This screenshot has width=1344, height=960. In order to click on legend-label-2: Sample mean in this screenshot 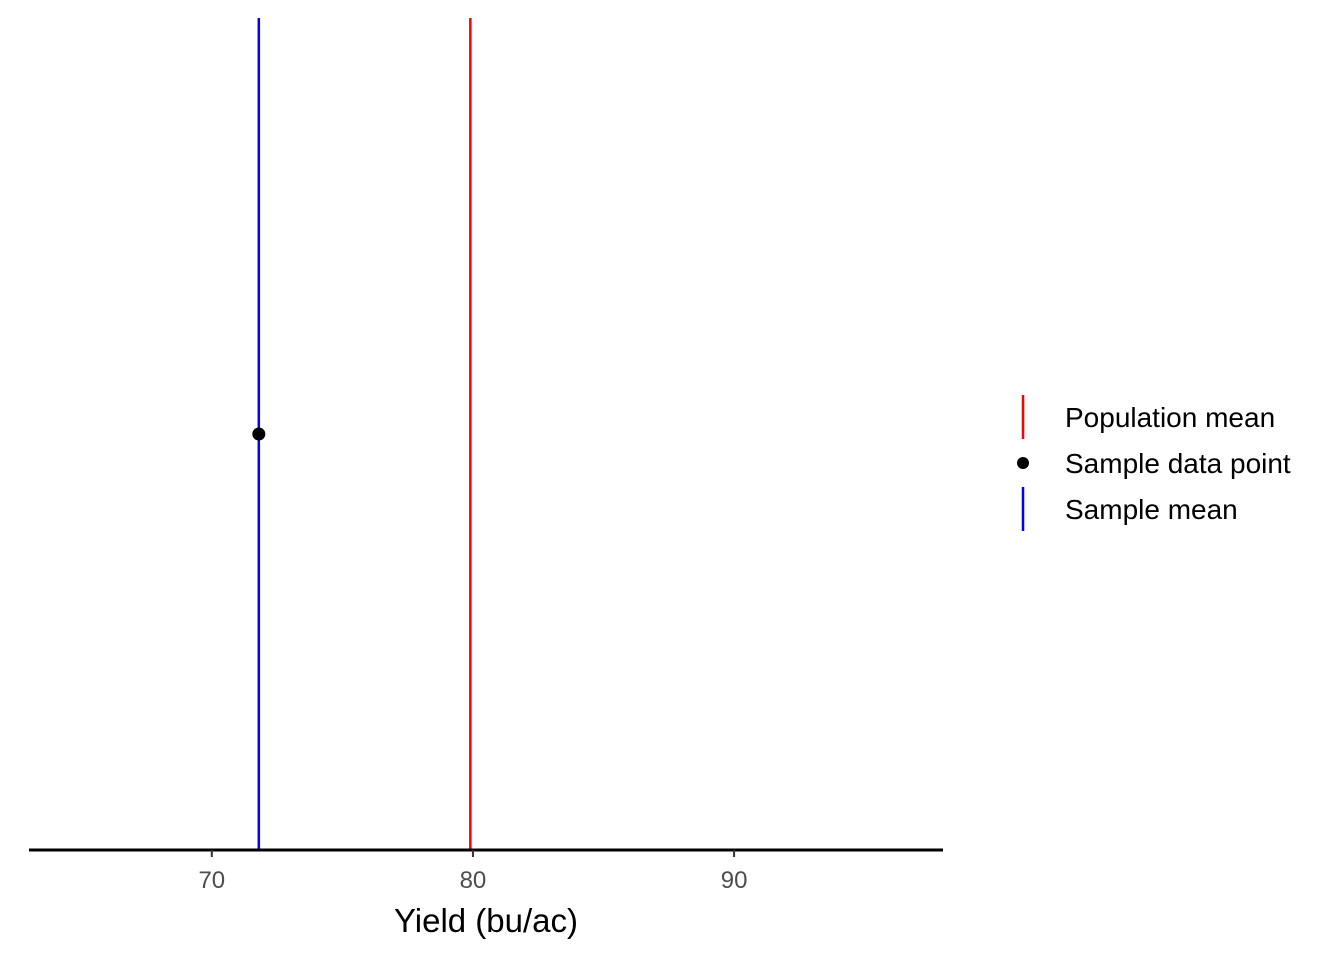, I will do `click(1151, 509)`.